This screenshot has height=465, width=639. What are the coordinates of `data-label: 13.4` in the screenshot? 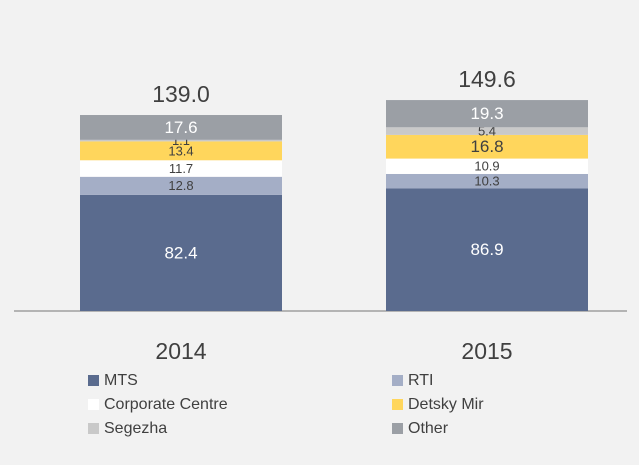 It's located at (180, 150).